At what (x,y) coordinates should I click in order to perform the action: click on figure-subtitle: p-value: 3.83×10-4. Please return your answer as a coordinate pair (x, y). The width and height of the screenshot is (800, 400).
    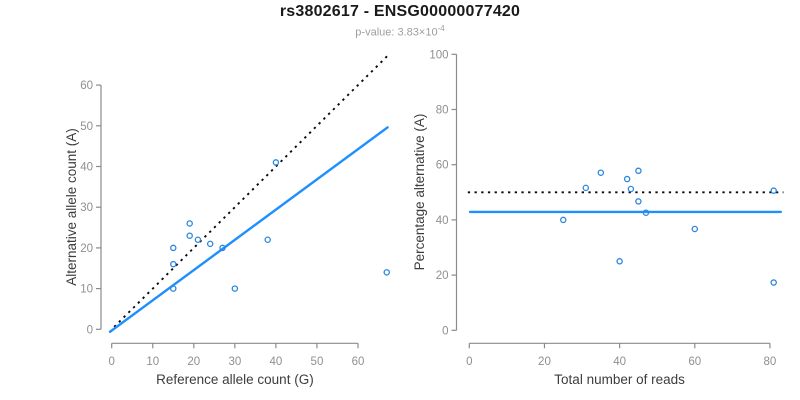
    Looking at the image, I should click on (400, 31).